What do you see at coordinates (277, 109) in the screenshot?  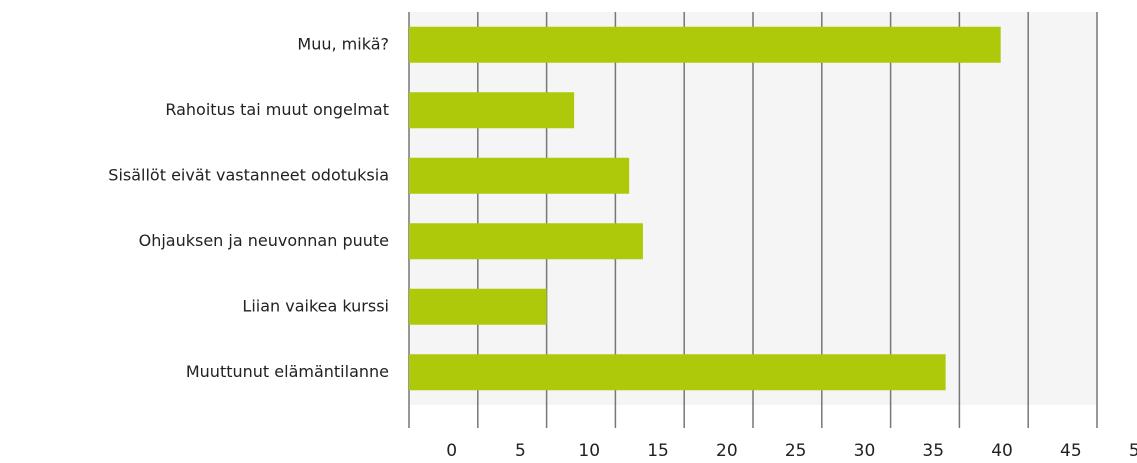 I see `y-tick-label: Rahoitus tai muut ongelmat` at bounding box center [277, 109].